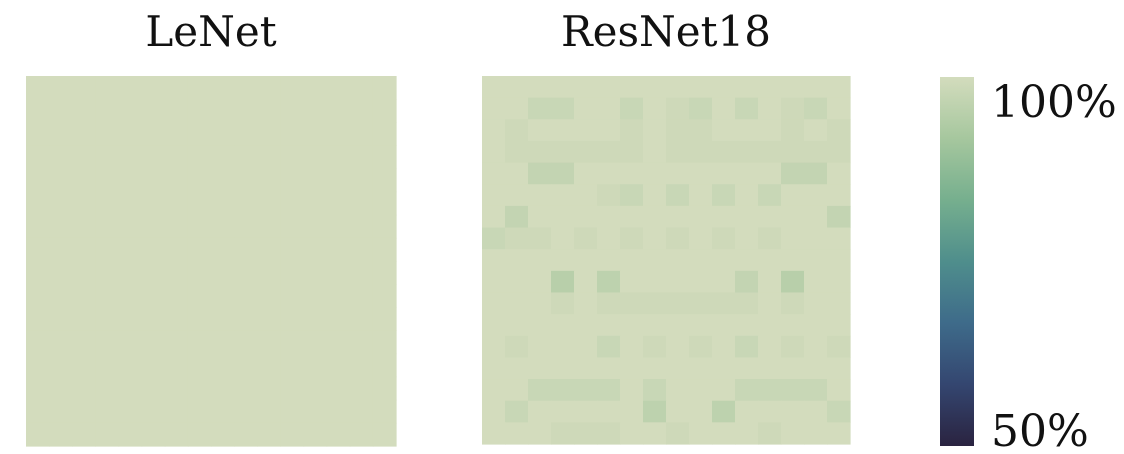  What do you see at coordinates (666, 31) in the screenshot?
I see `resnet18-title: ResNet18` at bounding box center [666, 31].